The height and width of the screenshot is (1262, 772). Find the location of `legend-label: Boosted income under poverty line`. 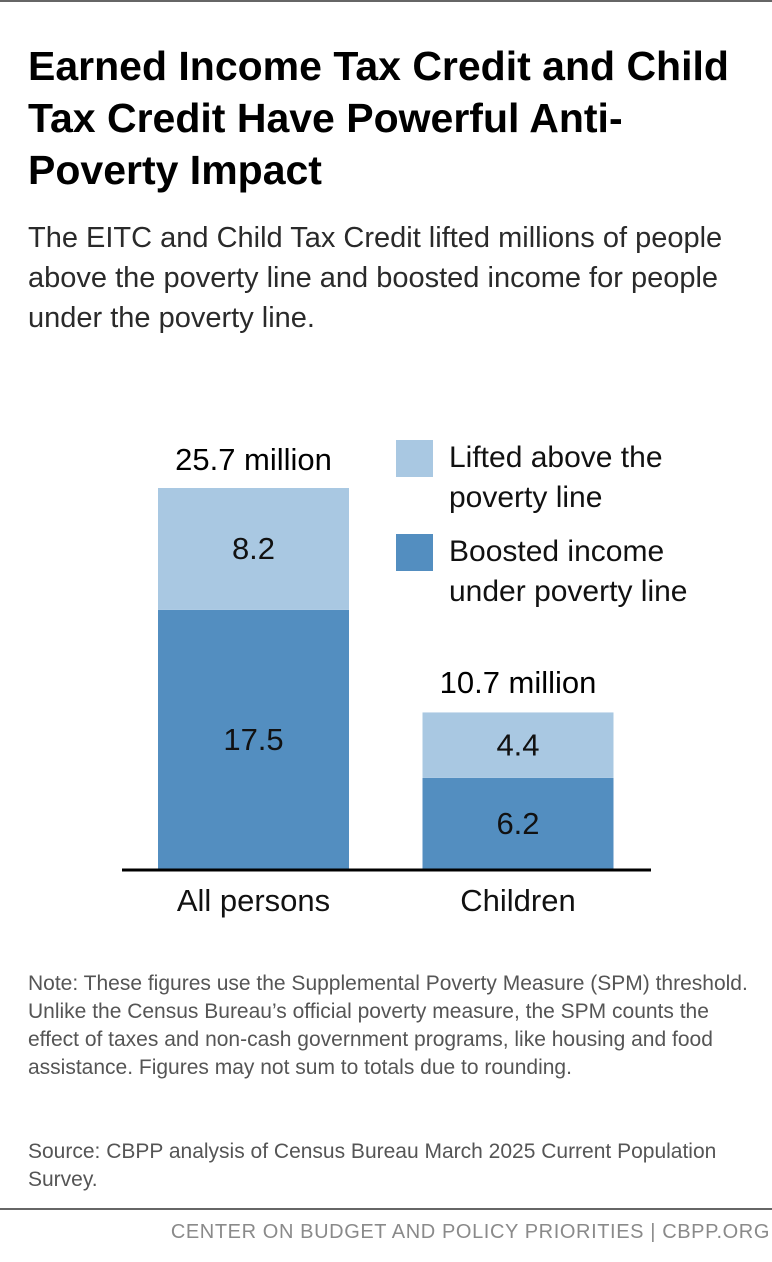

legend-label: Boosted income under poverty line is located at coordinates (568, 571).